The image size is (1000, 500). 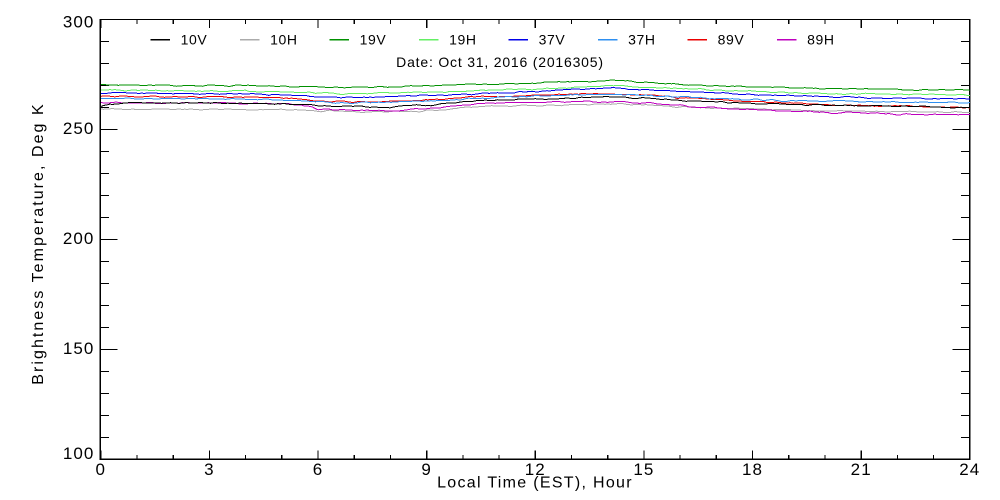 What do you see at coordinates (535, 469) in the screenshot?
I see `svg-text: 12` at bounding box center [535, 469].